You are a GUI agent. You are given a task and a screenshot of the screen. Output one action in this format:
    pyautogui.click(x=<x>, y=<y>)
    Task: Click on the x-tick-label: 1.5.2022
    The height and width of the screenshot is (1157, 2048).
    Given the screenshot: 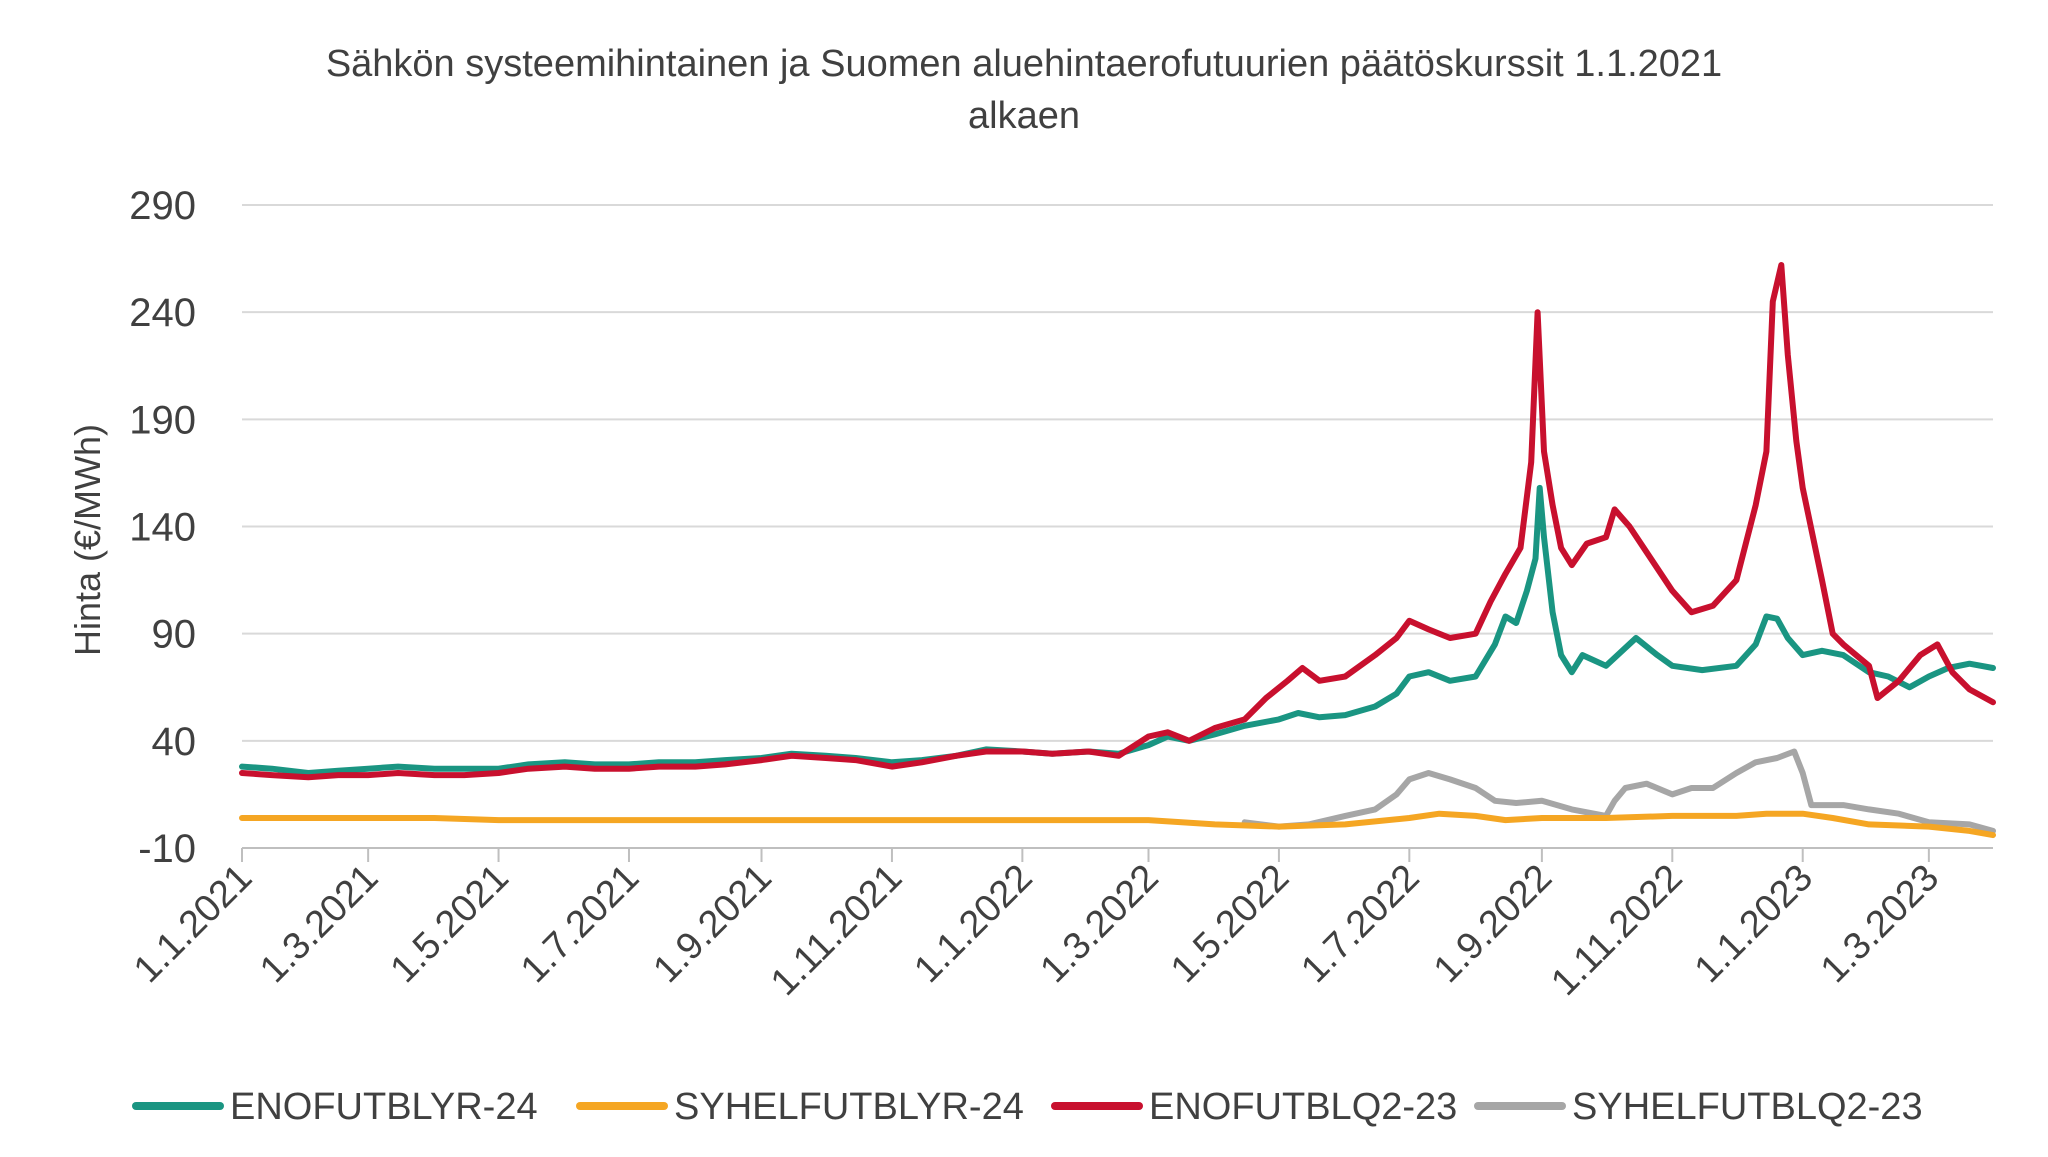 What is the action you would take?
    pyautogui.click(x=1230, y=924)
    